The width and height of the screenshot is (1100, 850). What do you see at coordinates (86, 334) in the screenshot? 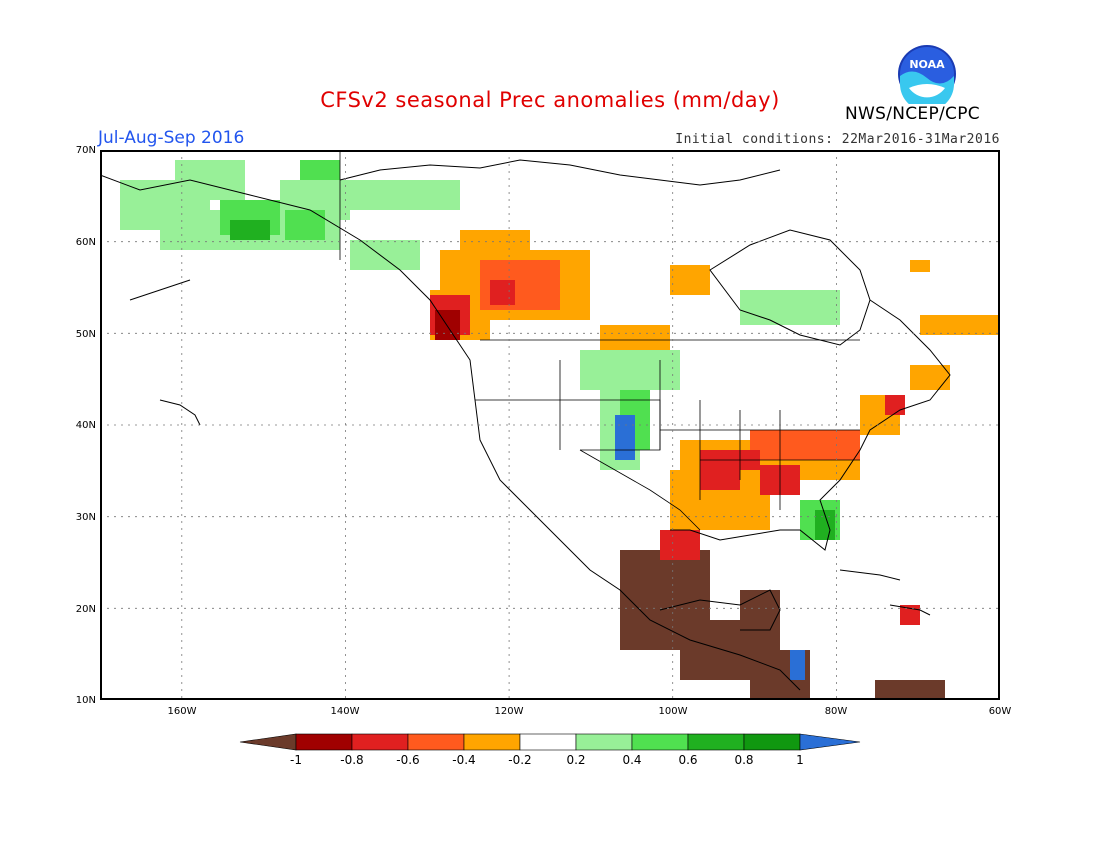
I see `lat-label: 50N` at bounding box center [86, 334].